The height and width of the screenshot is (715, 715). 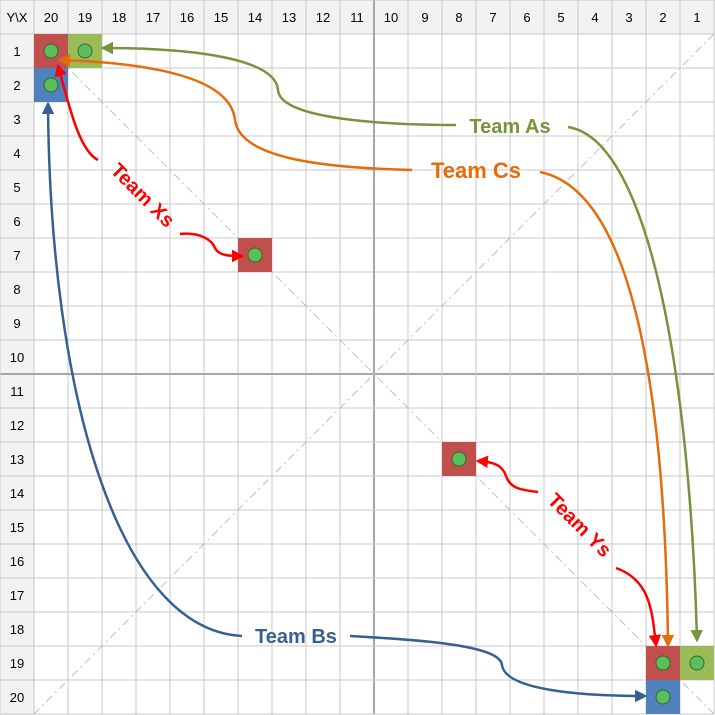 I want to click on column-header: 15, so click(x=221, y=17).